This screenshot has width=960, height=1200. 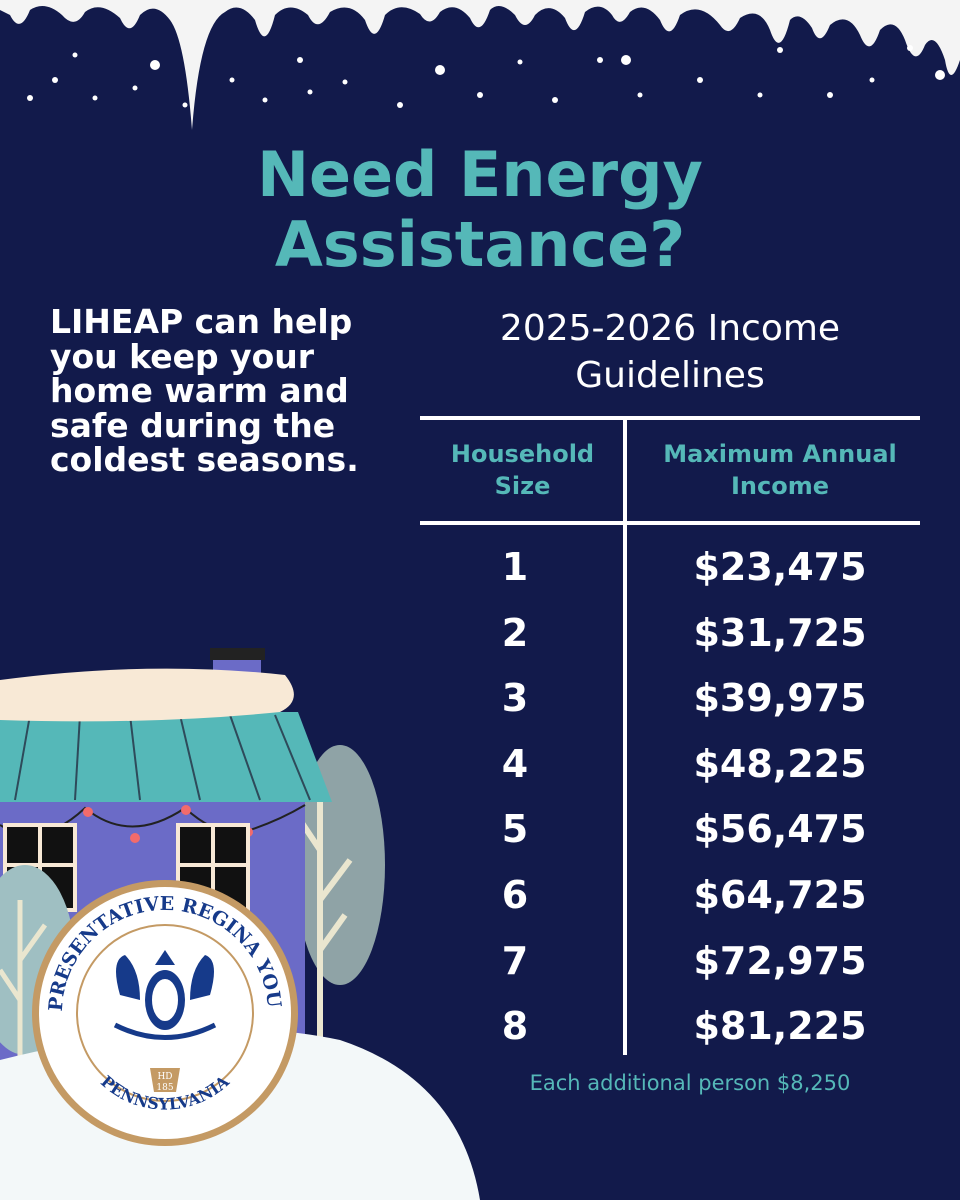 I want to click on max-income: $72,975, so click(x=780, y=960).